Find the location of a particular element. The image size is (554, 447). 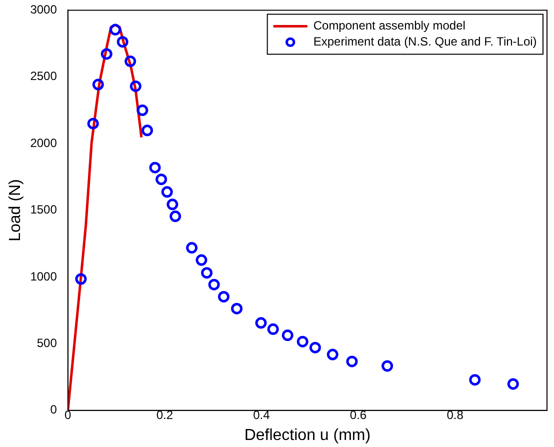

x-tick-label: 0.2 is located at coordinates (165, 415).